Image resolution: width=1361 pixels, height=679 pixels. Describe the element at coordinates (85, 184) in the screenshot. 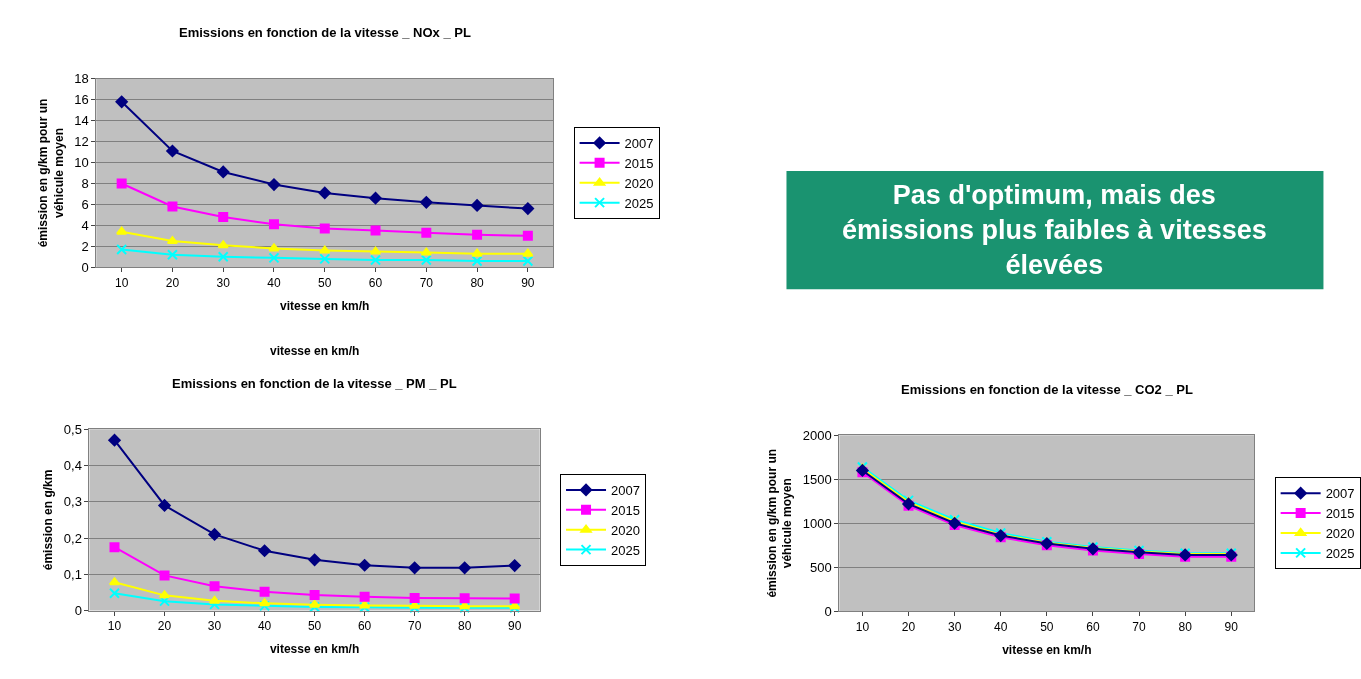

I see `y-tick-label: 8` at that location.